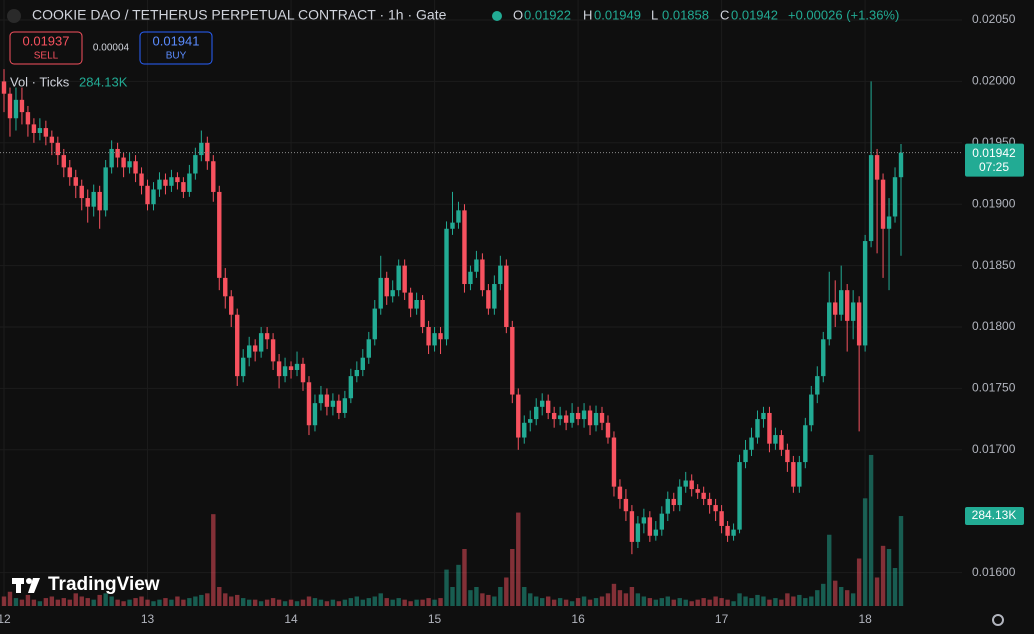 The height and width of the screenshot is (634, 1034). What do you see at coordinates (40, 81) in the screenshot?
I see `volume-title: Vol · Ticks` at bounding box center [40, 81].